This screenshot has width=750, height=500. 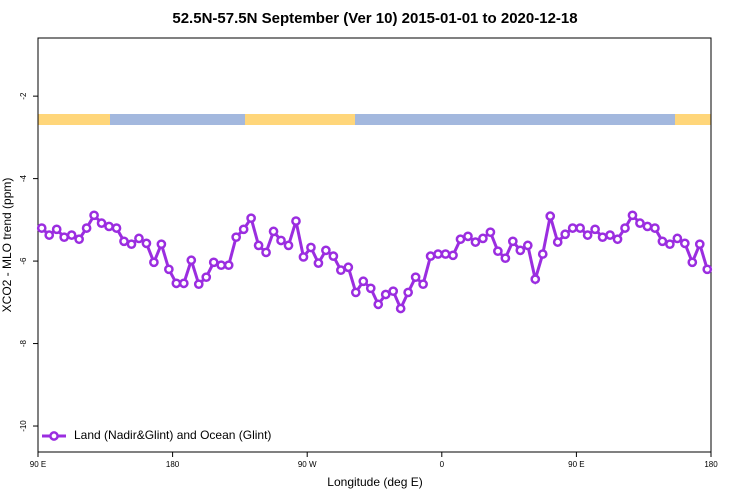 What do you see at coordinates (23, 343) in the screenshot?
I see `y-tick-label: -8` at bounding box center [23, 343].